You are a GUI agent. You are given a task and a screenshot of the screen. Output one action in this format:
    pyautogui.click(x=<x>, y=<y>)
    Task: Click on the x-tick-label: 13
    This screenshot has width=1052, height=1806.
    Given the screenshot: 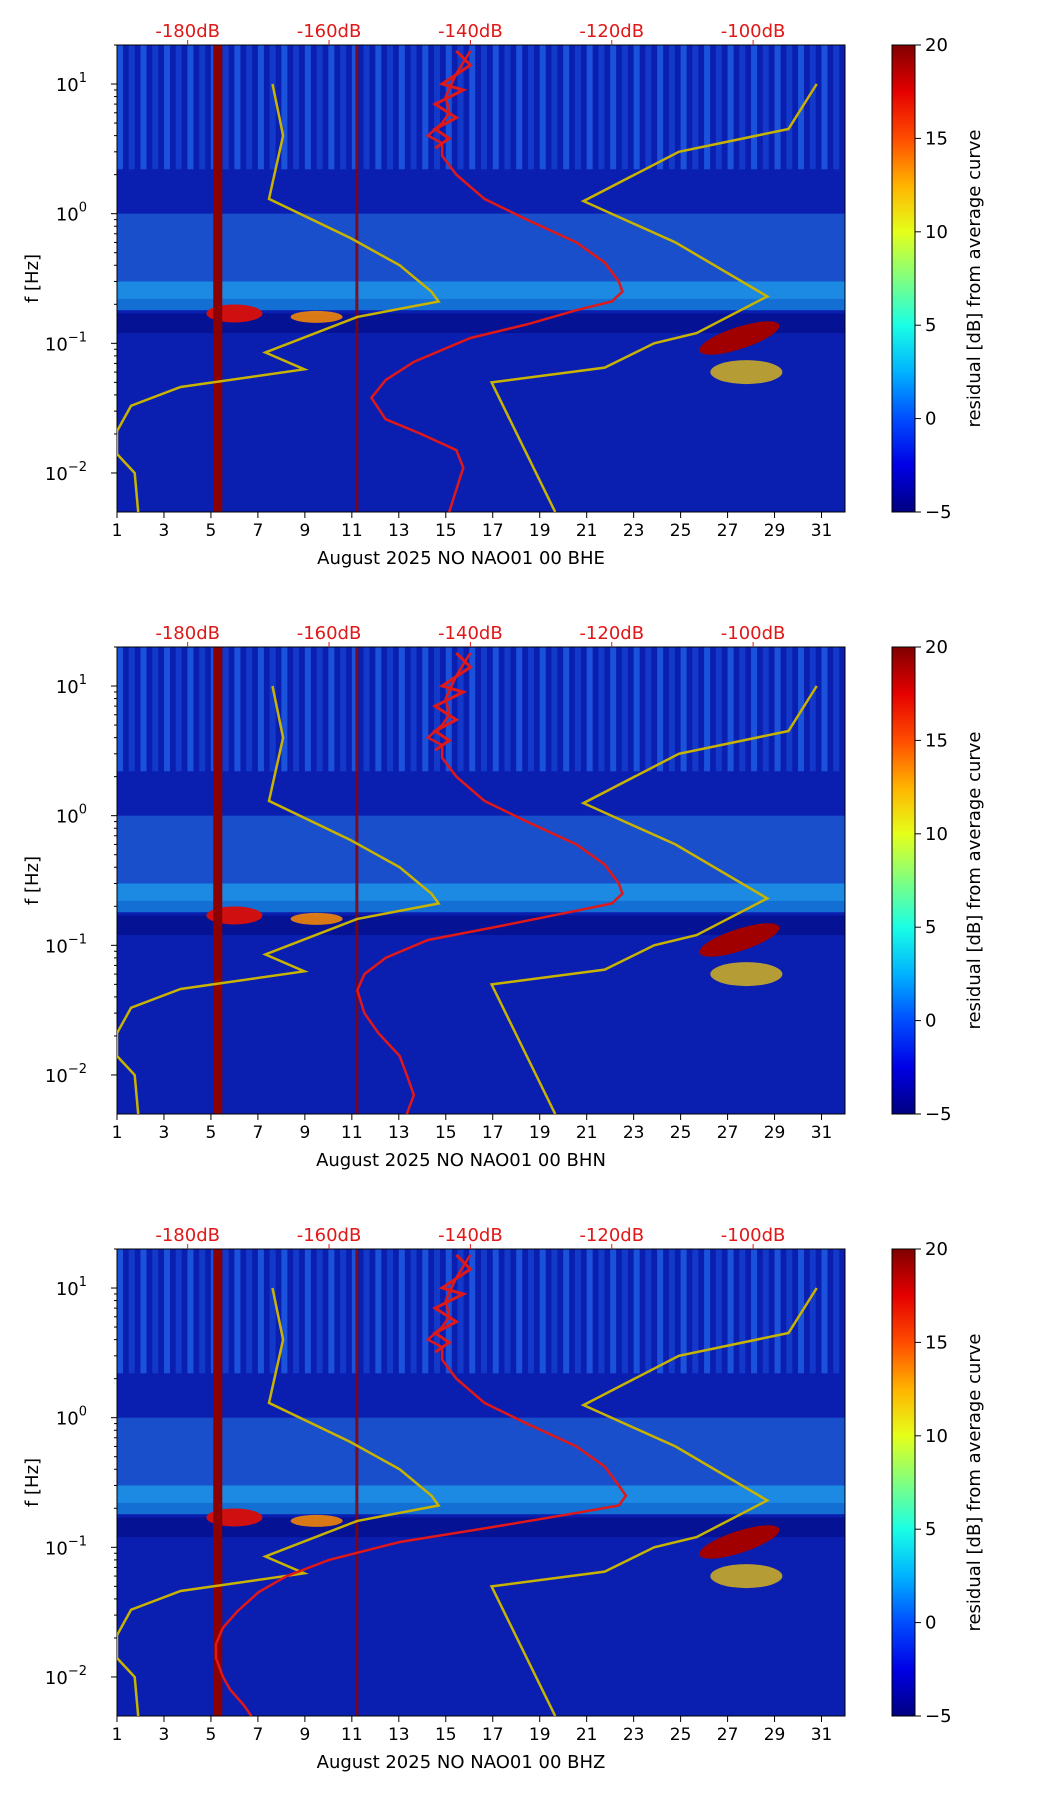 What is the action you would take?
    pyautogui.click(x=399, y=1133)
    